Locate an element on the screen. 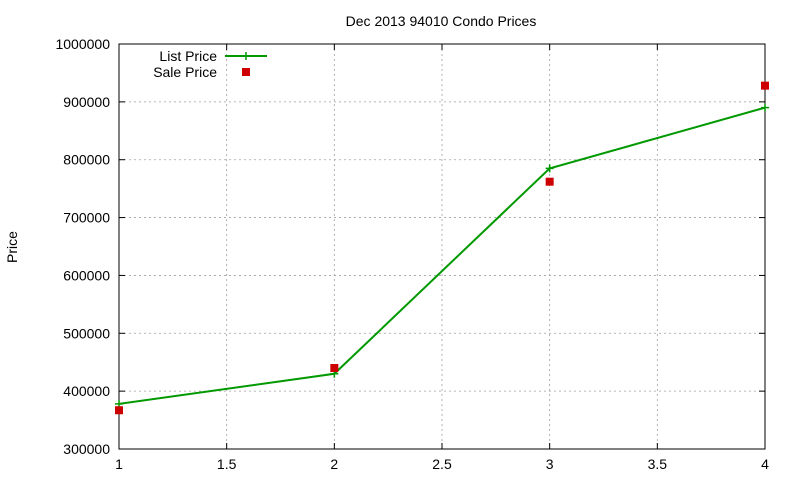  legend-item-sale-price: Sale Price is located at coordinates (201, 72).